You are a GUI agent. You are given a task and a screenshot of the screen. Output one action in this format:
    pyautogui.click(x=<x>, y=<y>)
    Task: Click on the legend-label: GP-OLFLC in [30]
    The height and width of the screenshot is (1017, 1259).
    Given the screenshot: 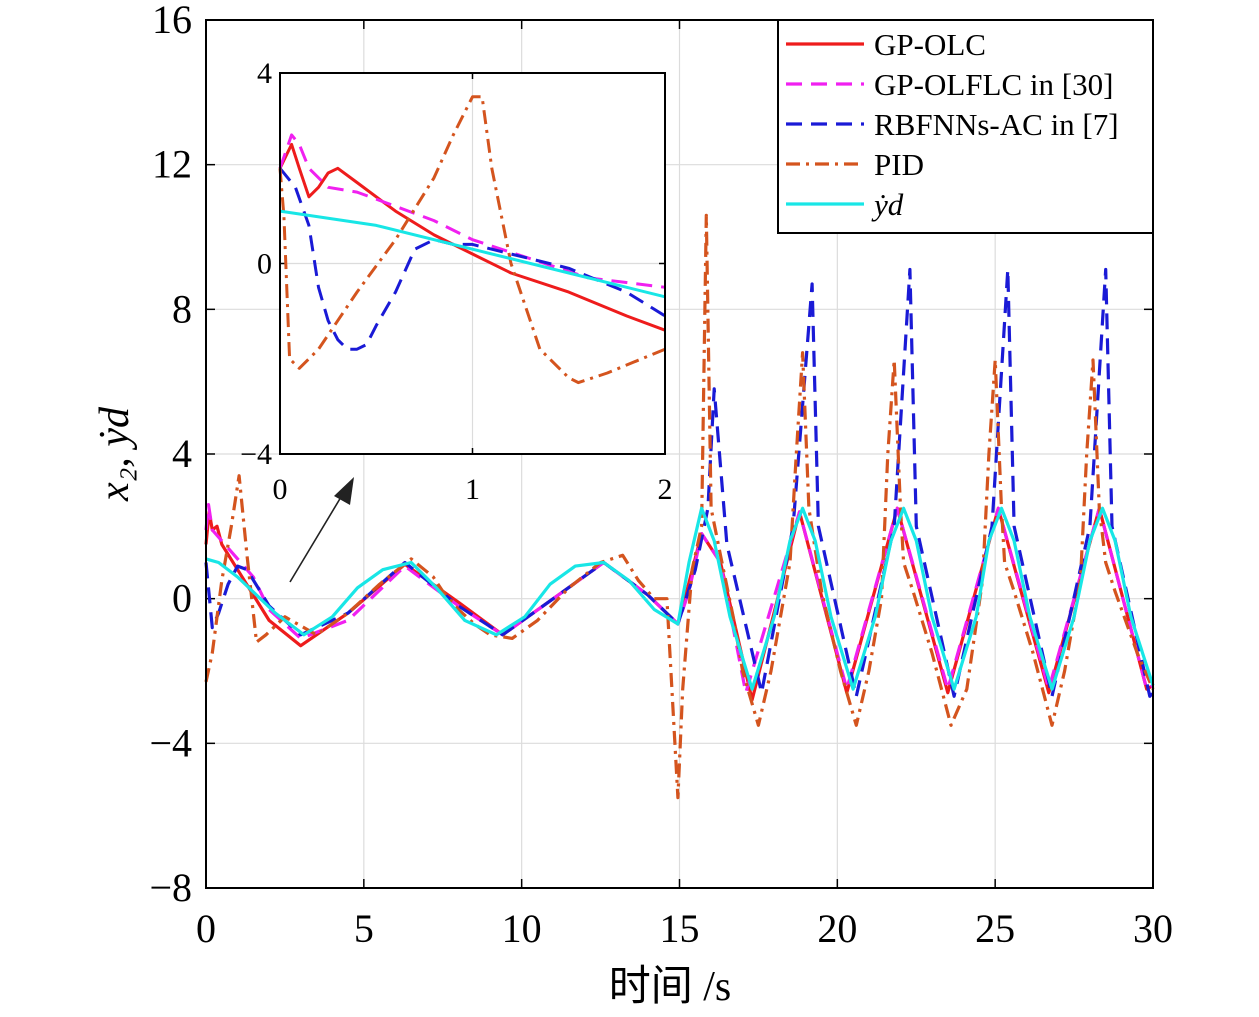 What is the action you would take?
    pyautogui.click(x=993, y=84)
    